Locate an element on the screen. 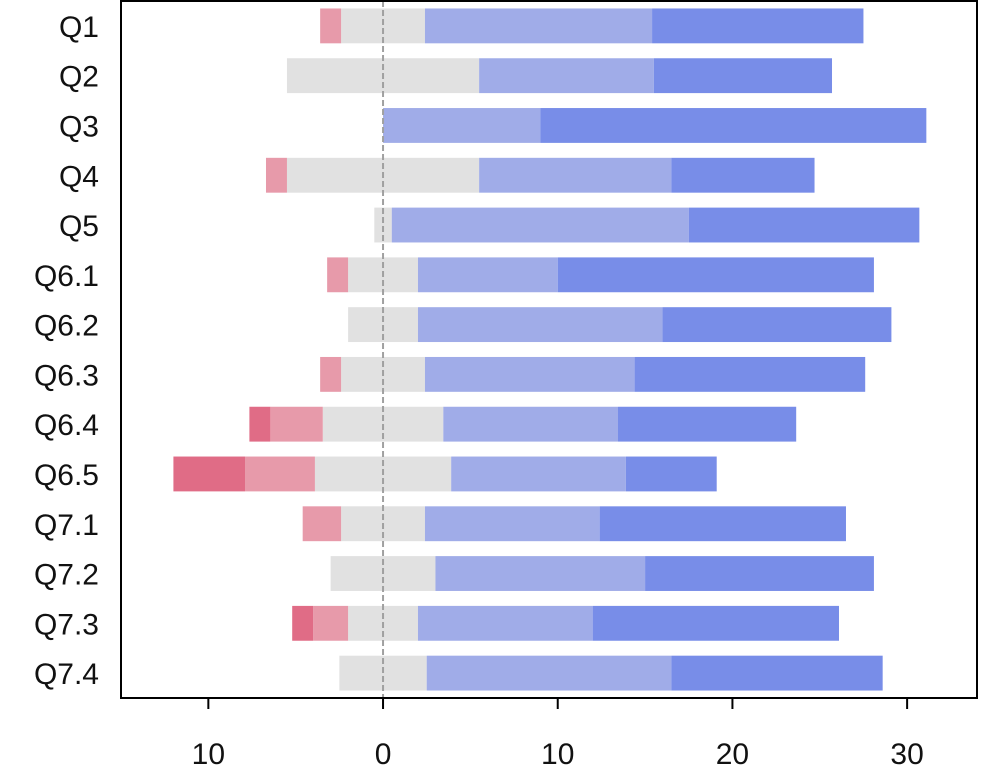 The height and width of the screenshot is (783, 996). y-tick-label: Q7.1 is located at coordinates (66, 525).